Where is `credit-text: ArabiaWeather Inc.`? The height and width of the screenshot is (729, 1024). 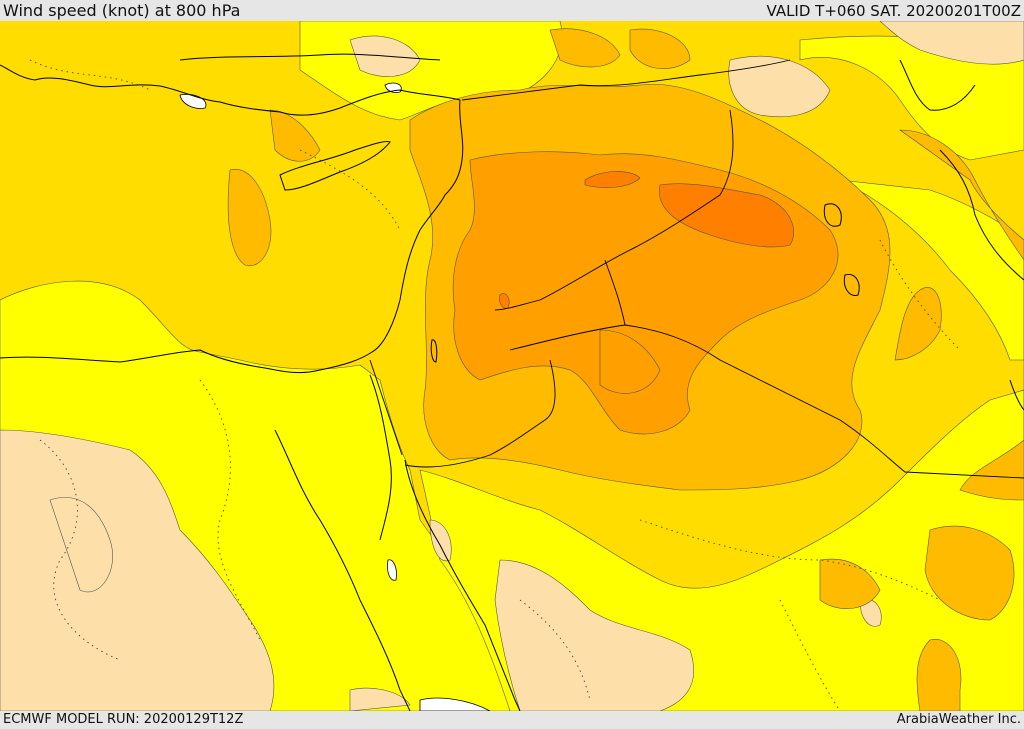
credit-text: ArabiaWeather Inc. is located at coordinates (958, 719).